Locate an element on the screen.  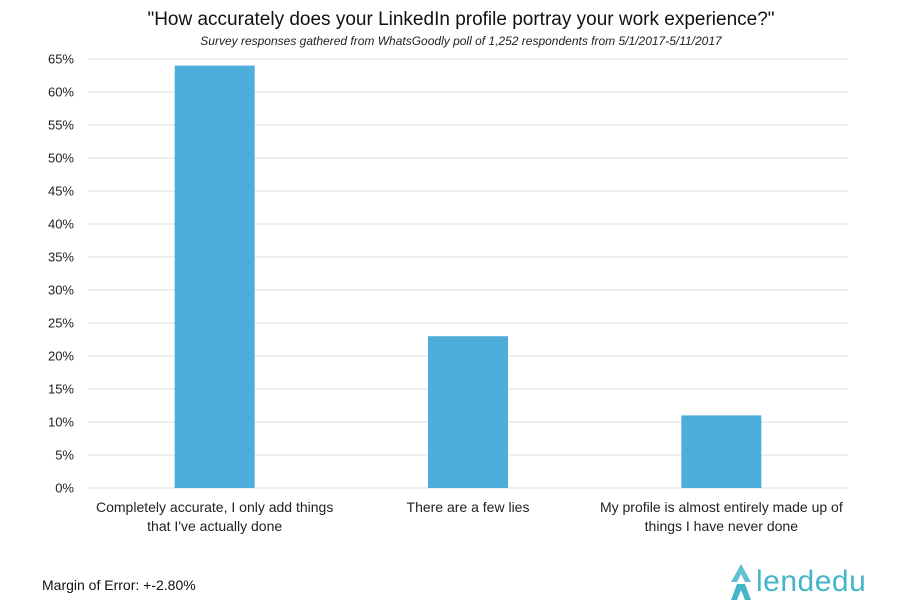
y-tick-label: 45% is located at coordinates (61, 191).